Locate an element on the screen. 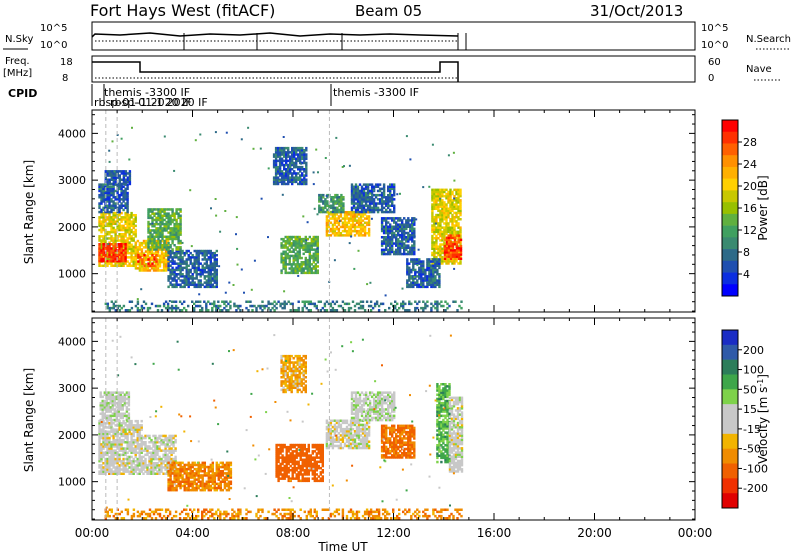  power-y-axis-label: Slant Range [km] is located at coordinates (29, 212).